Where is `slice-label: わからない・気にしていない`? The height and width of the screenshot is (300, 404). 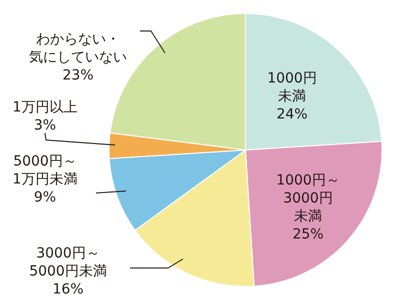
slice-label: わからない・気にしていない is located at coordinates (78, 49).